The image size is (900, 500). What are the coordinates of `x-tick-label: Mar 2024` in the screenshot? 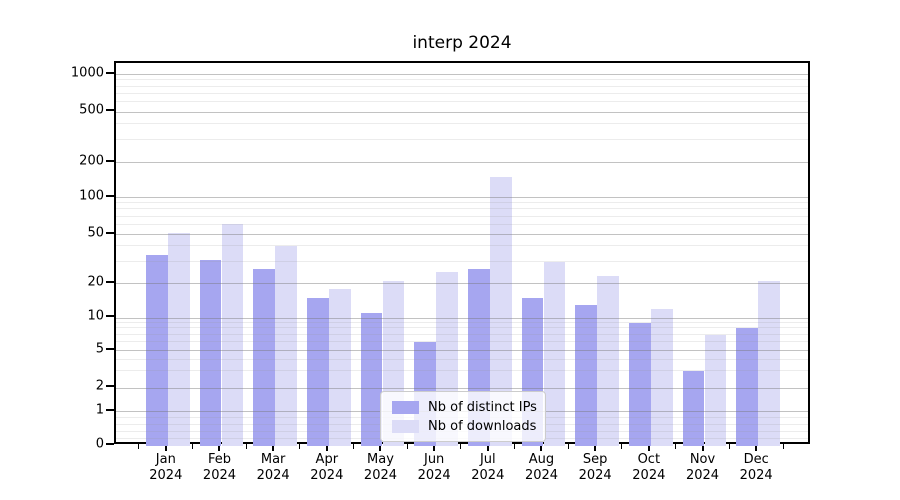 It's located at (273, 467).